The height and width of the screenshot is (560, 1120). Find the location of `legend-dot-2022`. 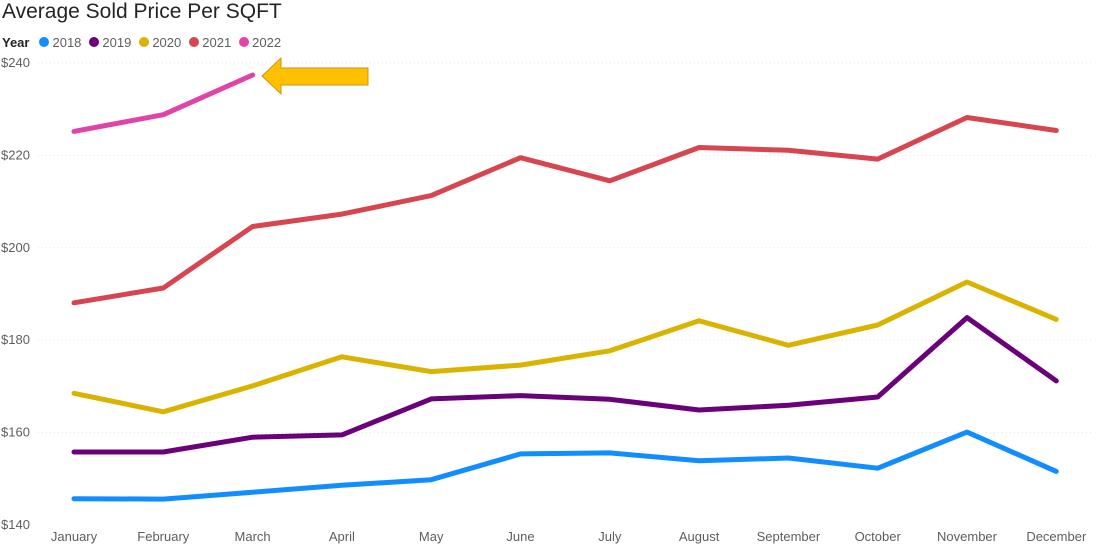

legend-dot-2022 is located at coordinates (244, 42).